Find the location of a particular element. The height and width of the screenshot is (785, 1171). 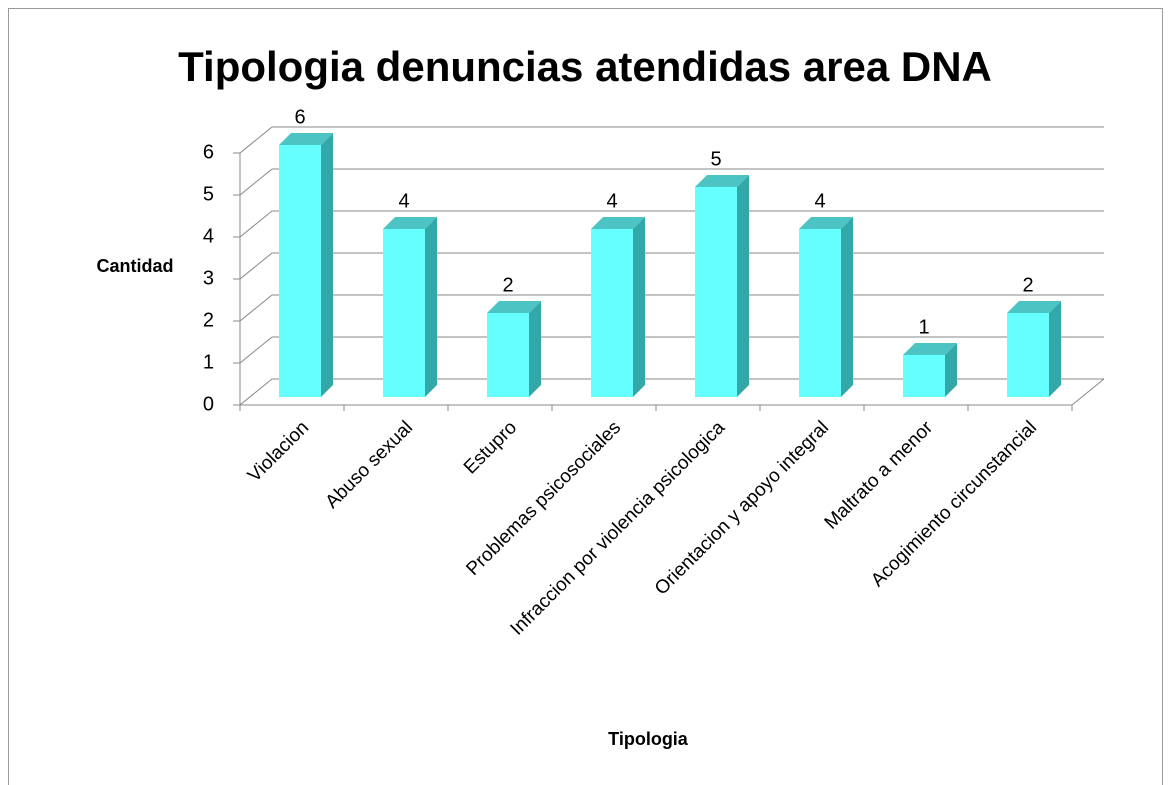

data-label: 6 is located at coordinates (299, 117).